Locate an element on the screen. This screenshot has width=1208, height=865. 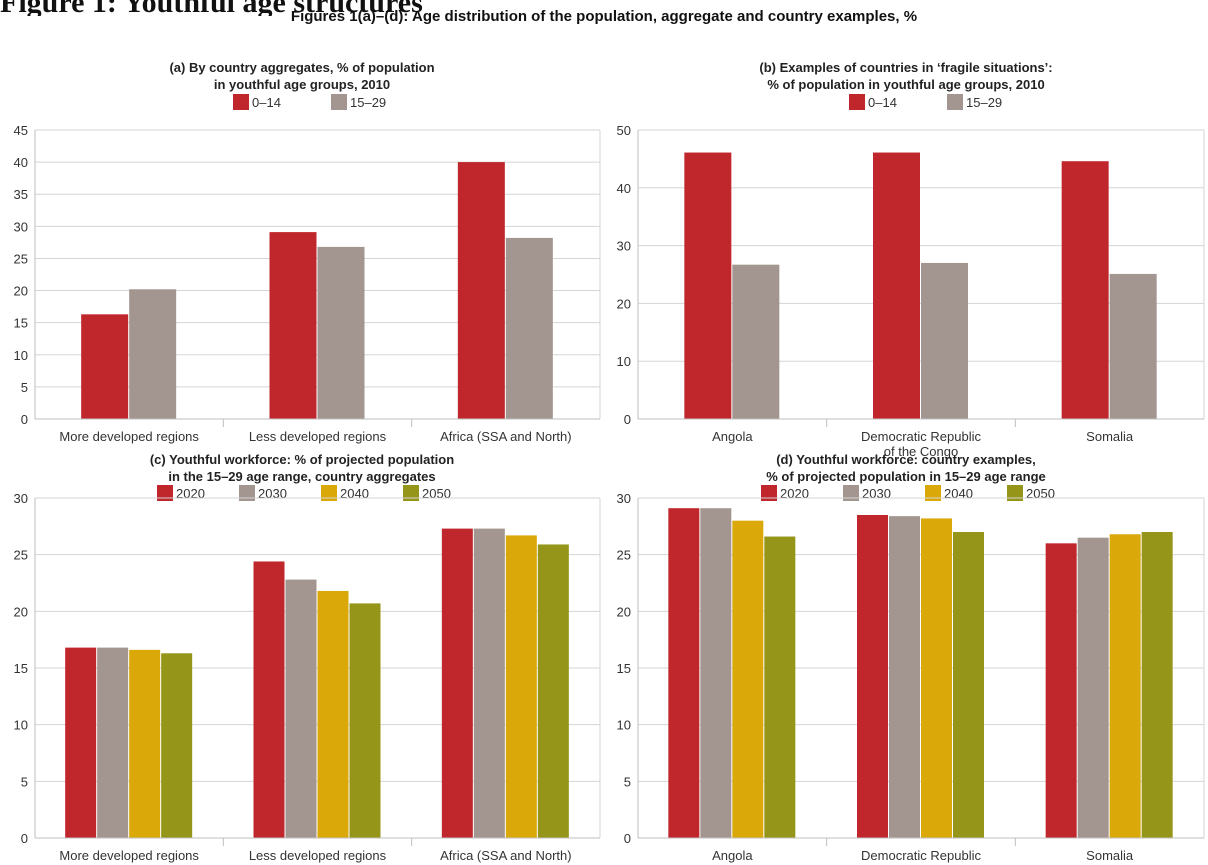
y-tick-label: 50 is located at coordinates (624, 130).